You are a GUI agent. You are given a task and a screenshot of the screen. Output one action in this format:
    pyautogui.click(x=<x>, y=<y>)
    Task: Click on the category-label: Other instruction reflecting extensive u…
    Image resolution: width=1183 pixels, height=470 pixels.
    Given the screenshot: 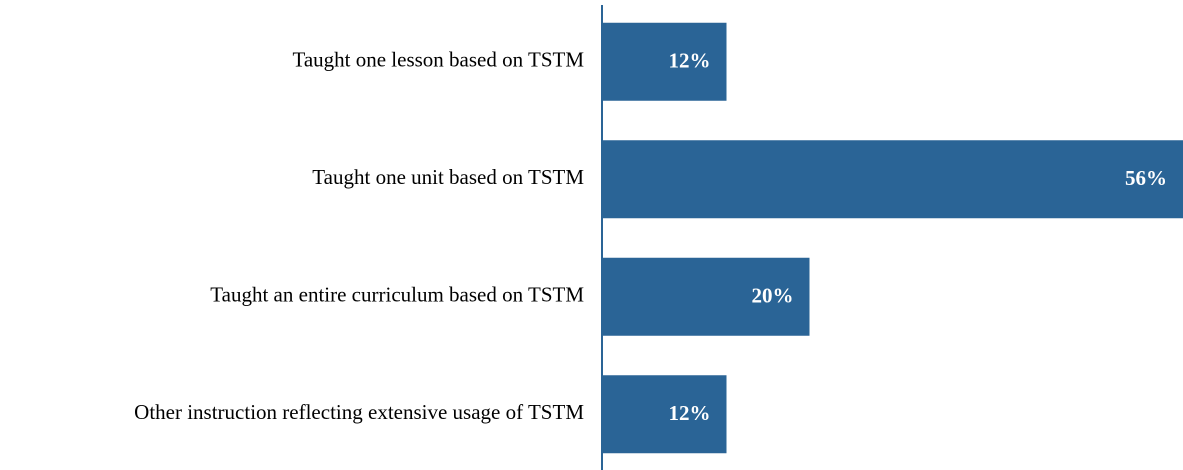 What is the action you would take?
    pyautogui.click(x=359, y=412)
    